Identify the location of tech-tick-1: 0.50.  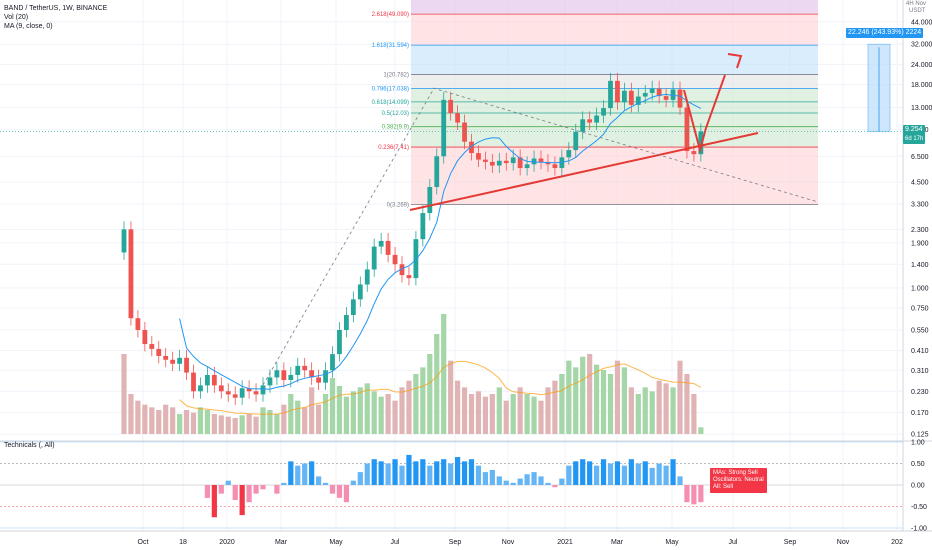
(918, 464).